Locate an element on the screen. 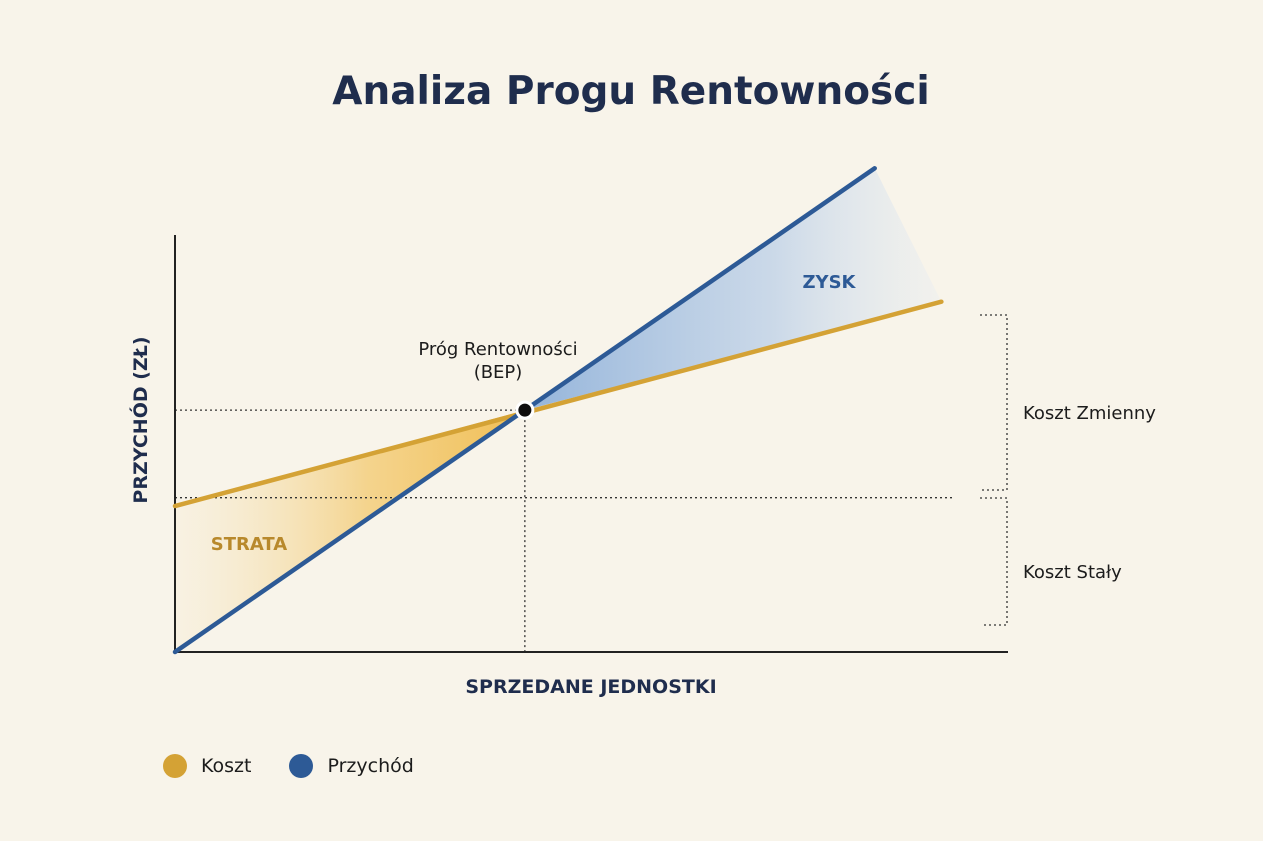  legend-item-cost: Koszt is located at coordinates (207, 766).